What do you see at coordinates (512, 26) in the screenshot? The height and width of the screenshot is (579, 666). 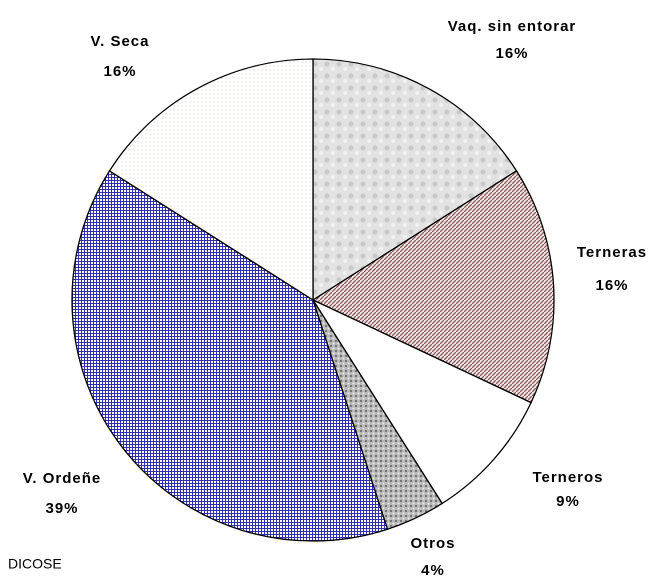 I see `slice-label: Vaq. sin entorar` at bounding box center [512, 26].